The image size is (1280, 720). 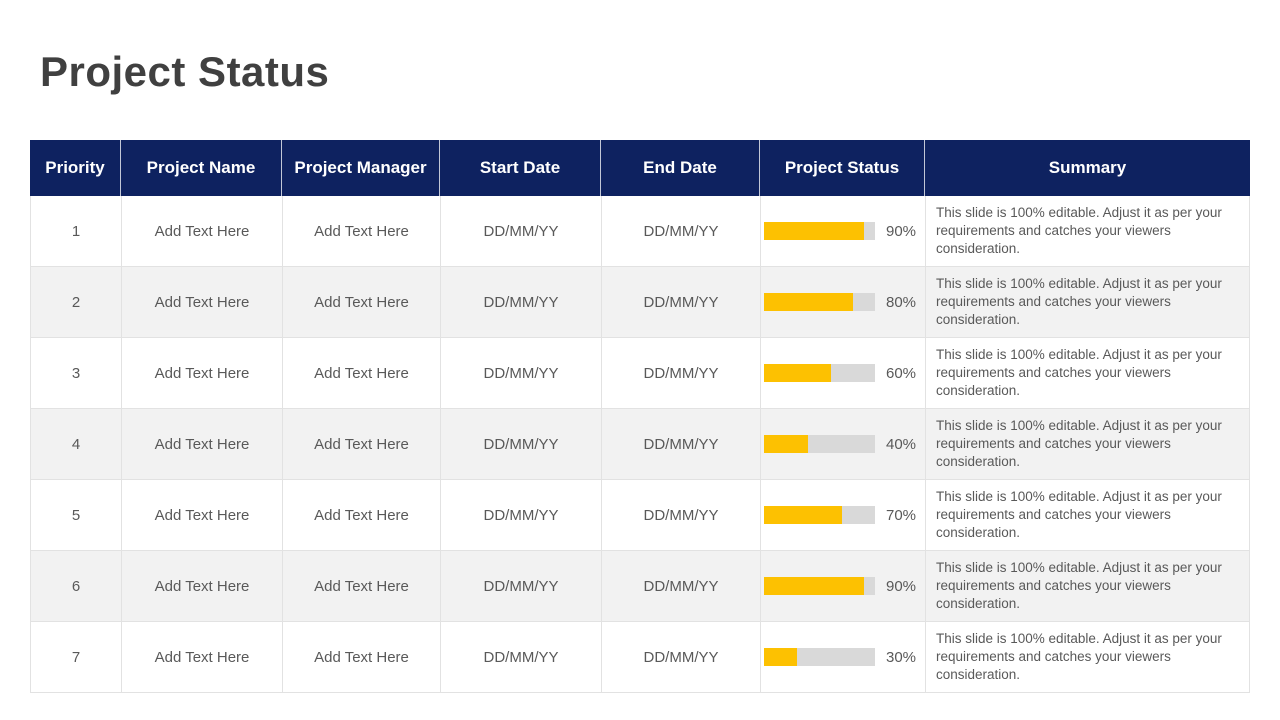 I want to click on priority-cell: 7, so click(x=76, y=657).